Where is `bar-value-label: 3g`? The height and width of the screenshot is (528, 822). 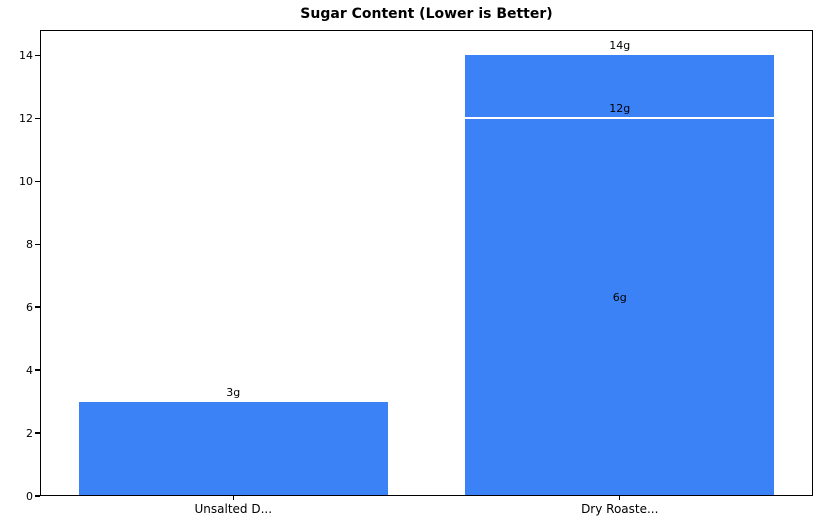
bar-value-label: 3g is located at coordinates (233, 392).